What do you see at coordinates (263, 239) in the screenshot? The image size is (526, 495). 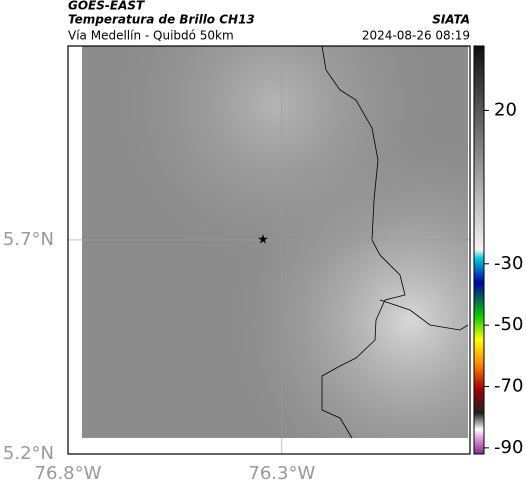 I see `location-marker: ★` at bounding box center [263, 239].